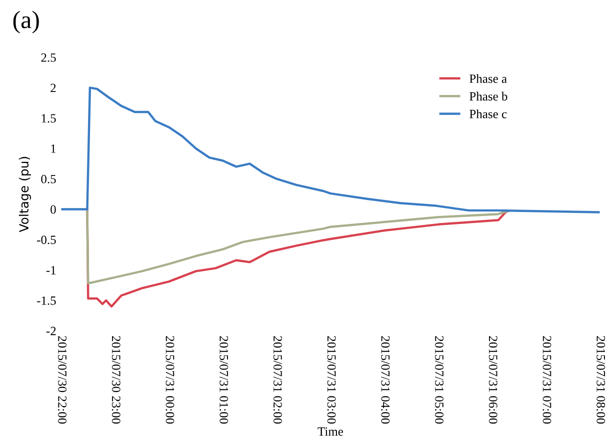  Describe the element at coordinates (298, 246) in the screenshot. I see `line-series` at that location.